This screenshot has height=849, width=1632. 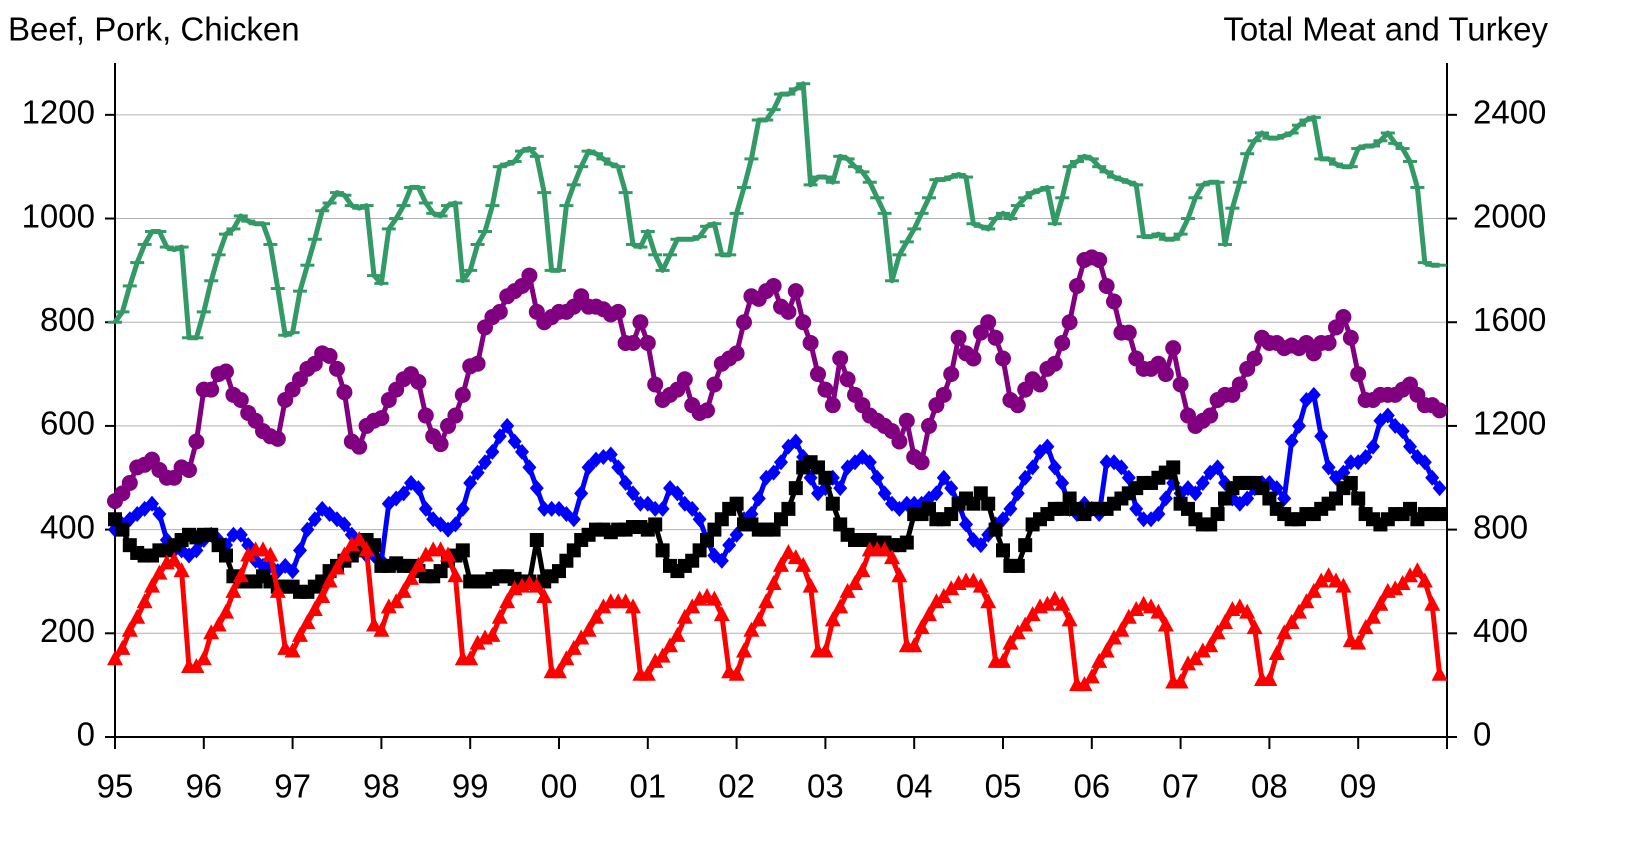 I want to click on y2-tick-label: 0, so click(x=1482, y=734).